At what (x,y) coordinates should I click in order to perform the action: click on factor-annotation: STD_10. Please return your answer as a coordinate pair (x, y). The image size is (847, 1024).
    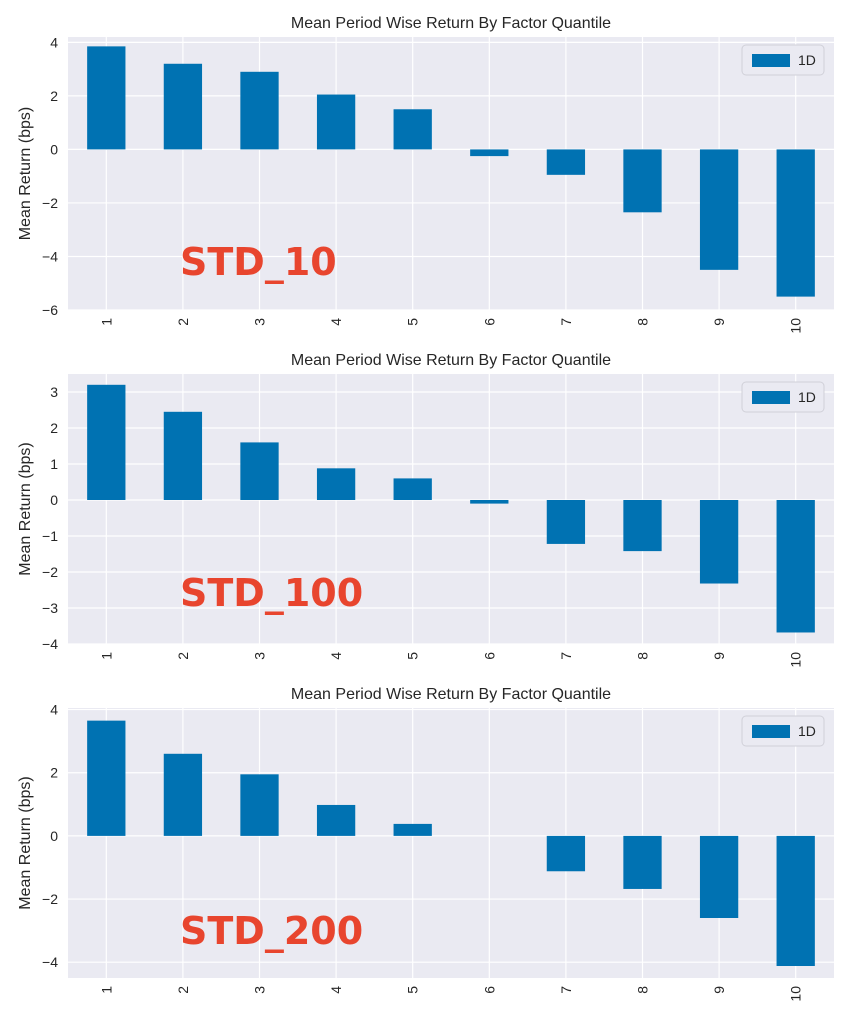
    Looking at the image, I should click on (258, 262).